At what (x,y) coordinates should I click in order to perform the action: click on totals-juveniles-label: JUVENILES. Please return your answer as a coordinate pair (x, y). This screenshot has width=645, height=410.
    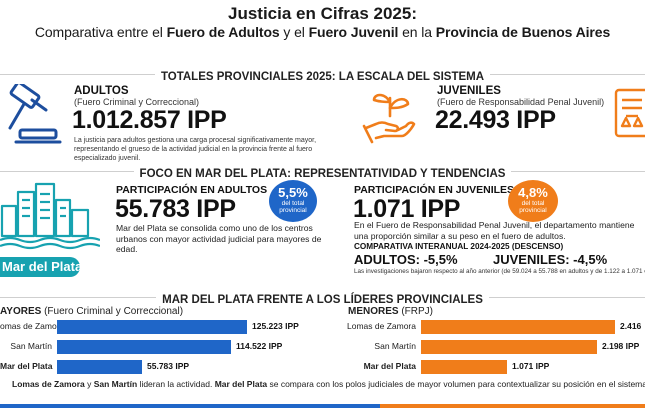
    Looking at the image, I should click on (469, 91).